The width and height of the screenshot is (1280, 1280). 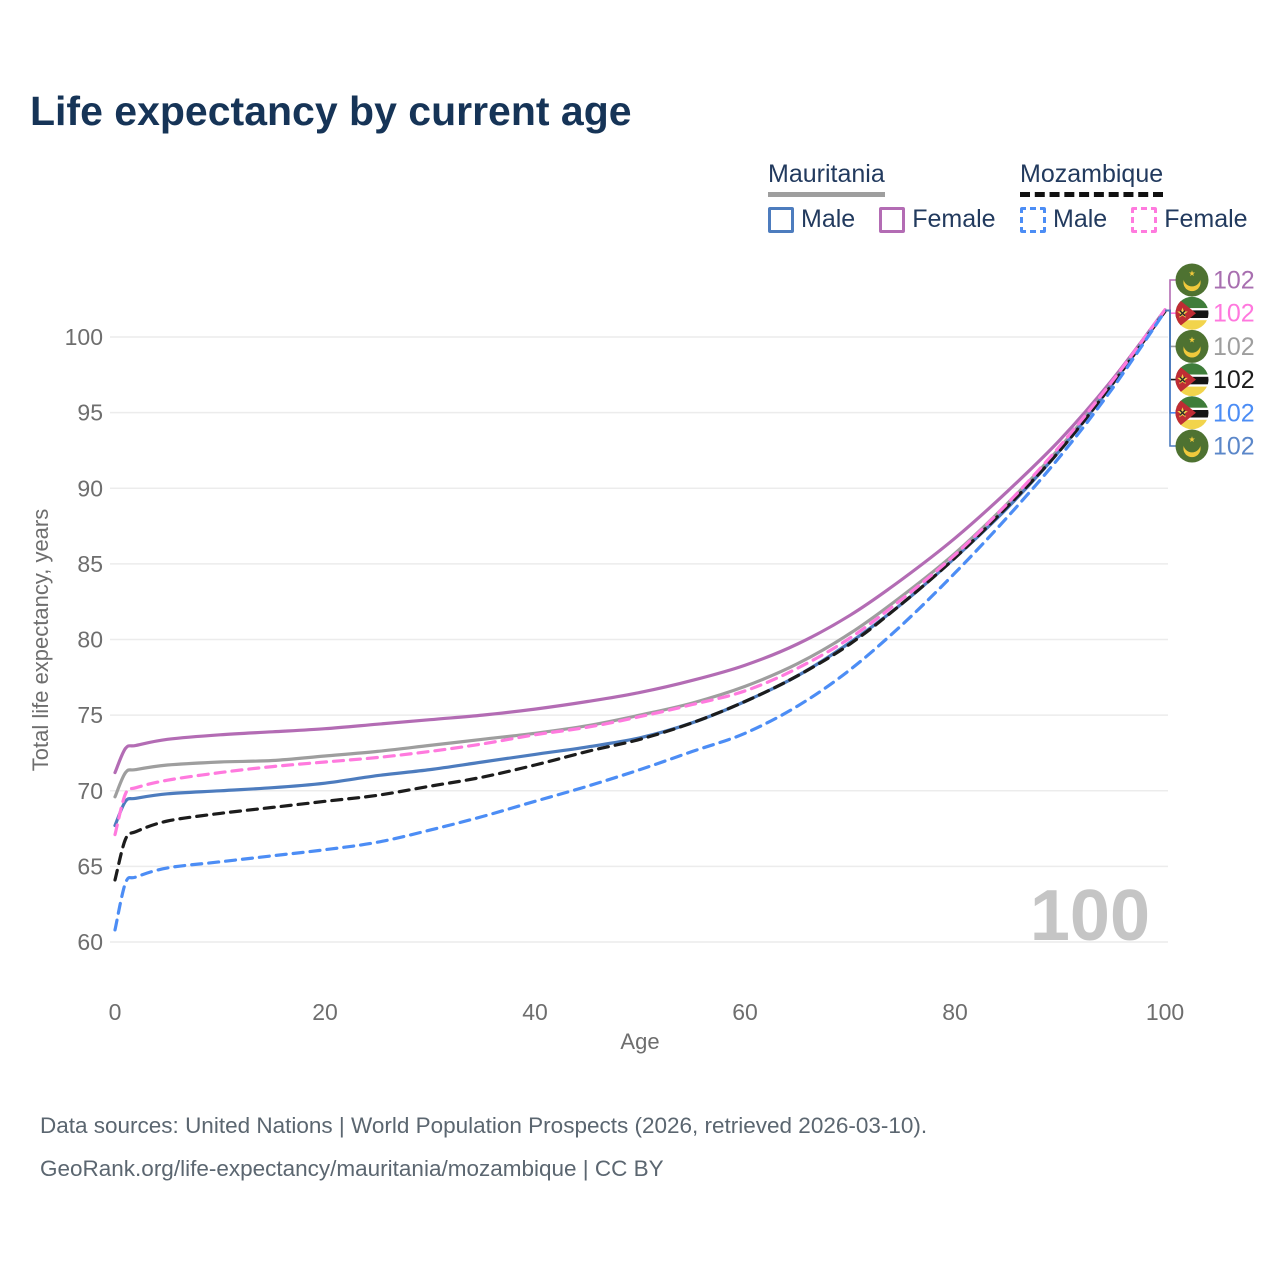 I want to click on legend-item-mauritania-male: Male, so click(x=811, y=219).